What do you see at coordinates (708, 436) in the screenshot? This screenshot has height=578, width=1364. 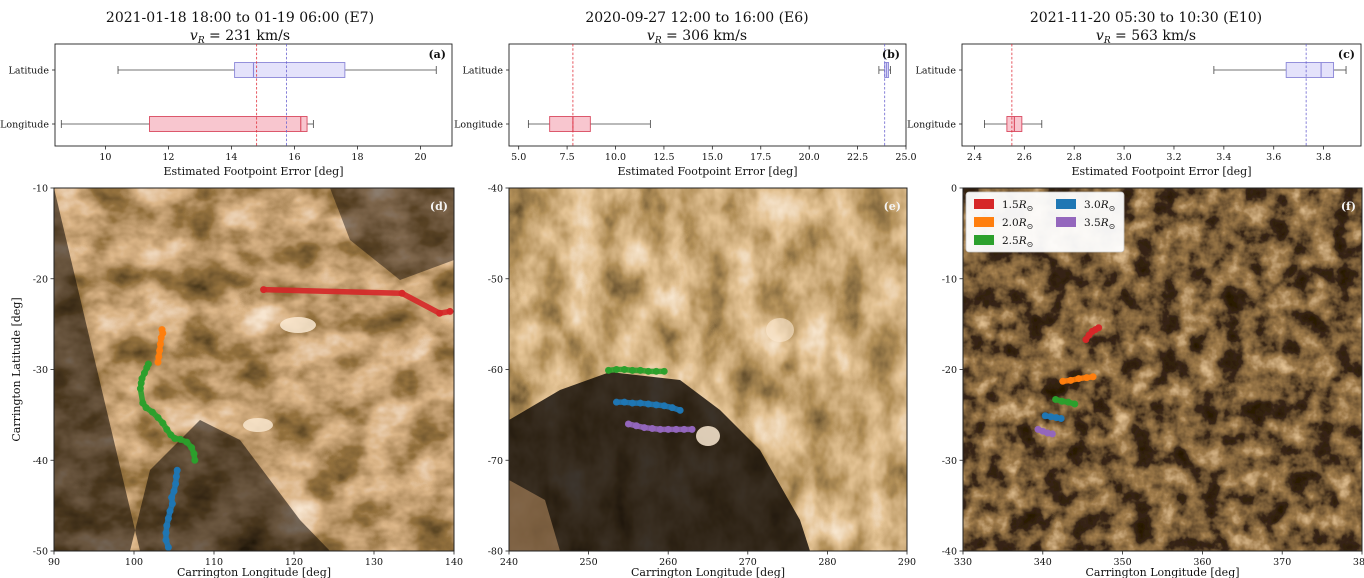 I see `bright-patch-e1` at bounding box center [708, 436].